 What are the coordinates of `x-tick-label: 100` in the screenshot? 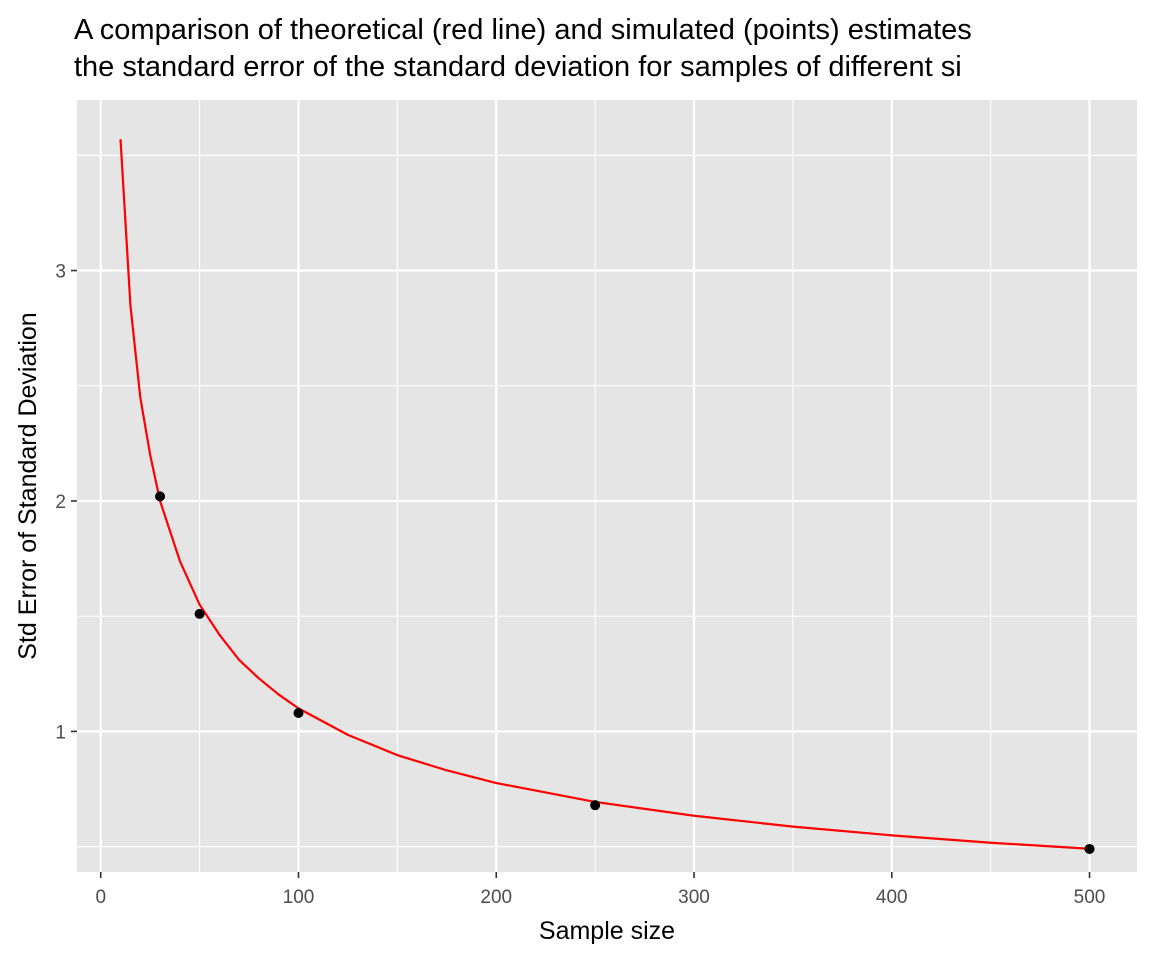 It's located at (299, 897).